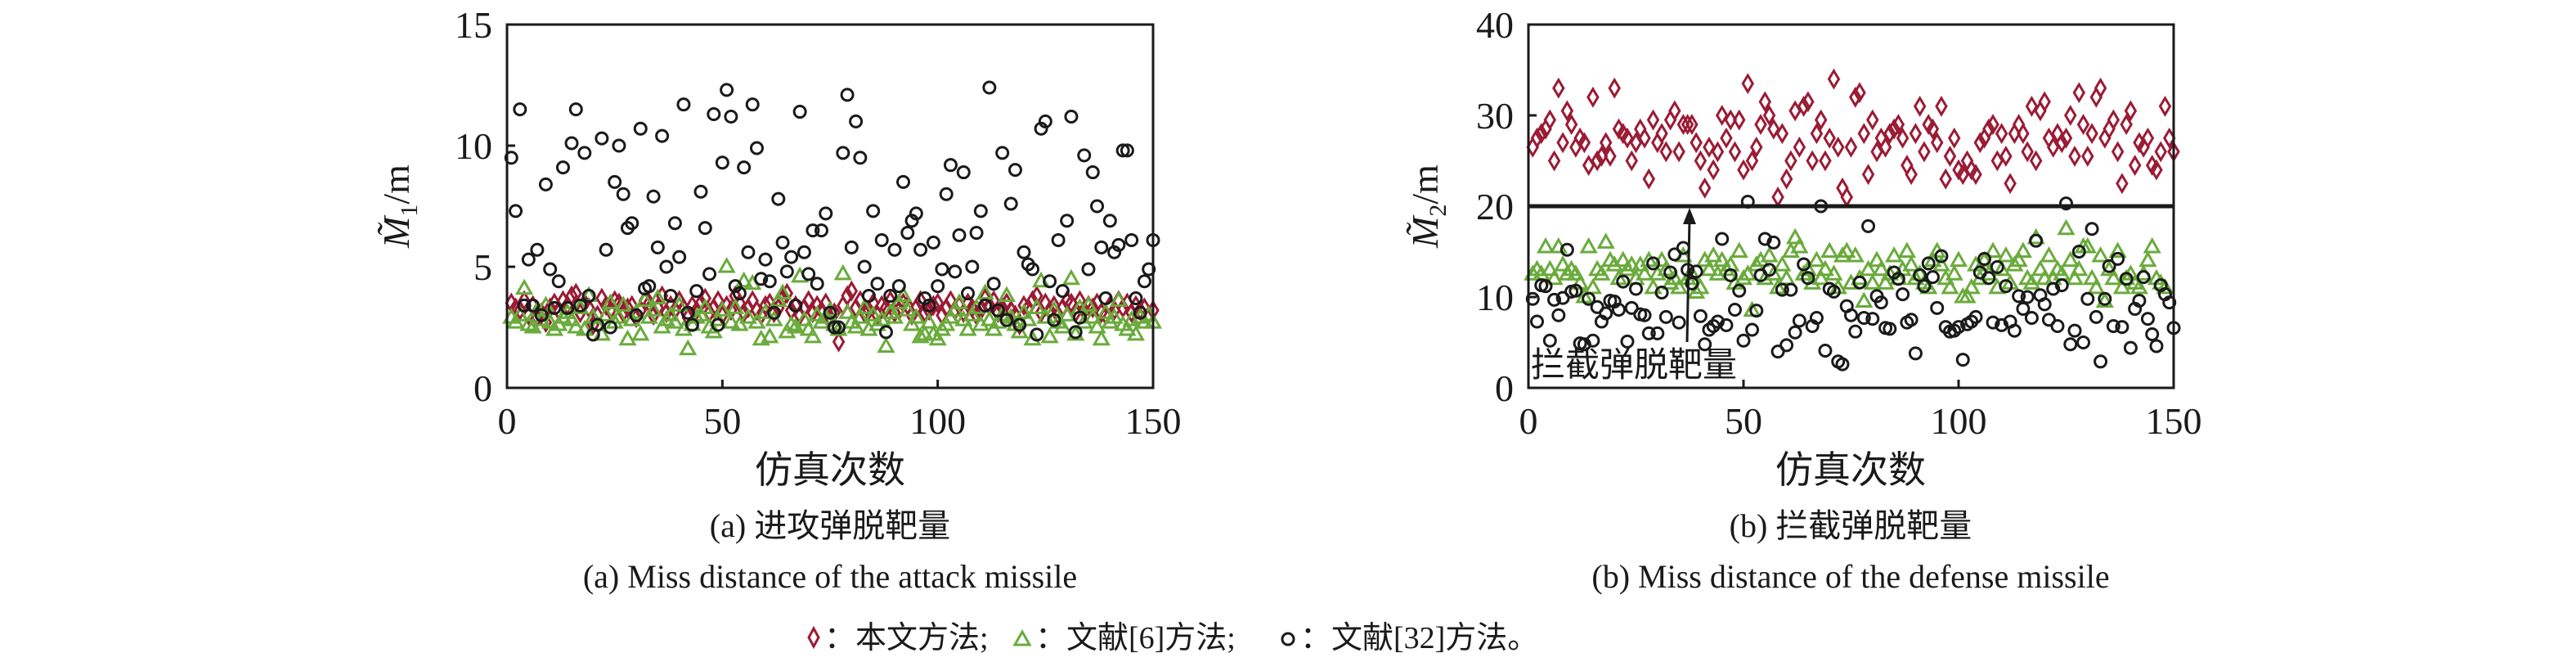 Image resolution: width=2576 pixels, height=671 pixels. What do you see at coordinates (399, 206) in the screenshot?
I see `y-axis-label-a: M̃1/m` at bounding box center [399, 206].